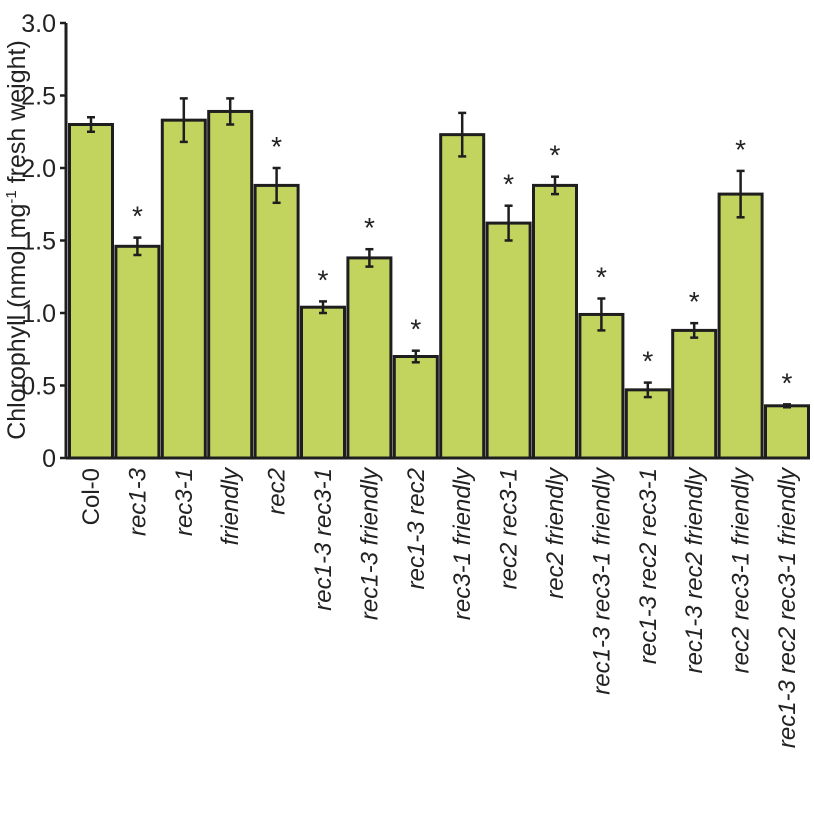 The width and height of the screenshot is (814, 823). What do you see at coordinates (787, 607) in the screenshot?
I see `x-tick-label: rec1-3 rec2 rec3-1 friendly` at bounding box center [787, 607].